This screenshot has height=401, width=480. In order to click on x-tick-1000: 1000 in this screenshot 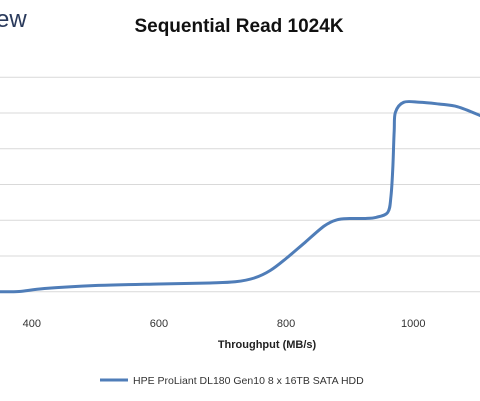, I will do `click(413, 324)`.